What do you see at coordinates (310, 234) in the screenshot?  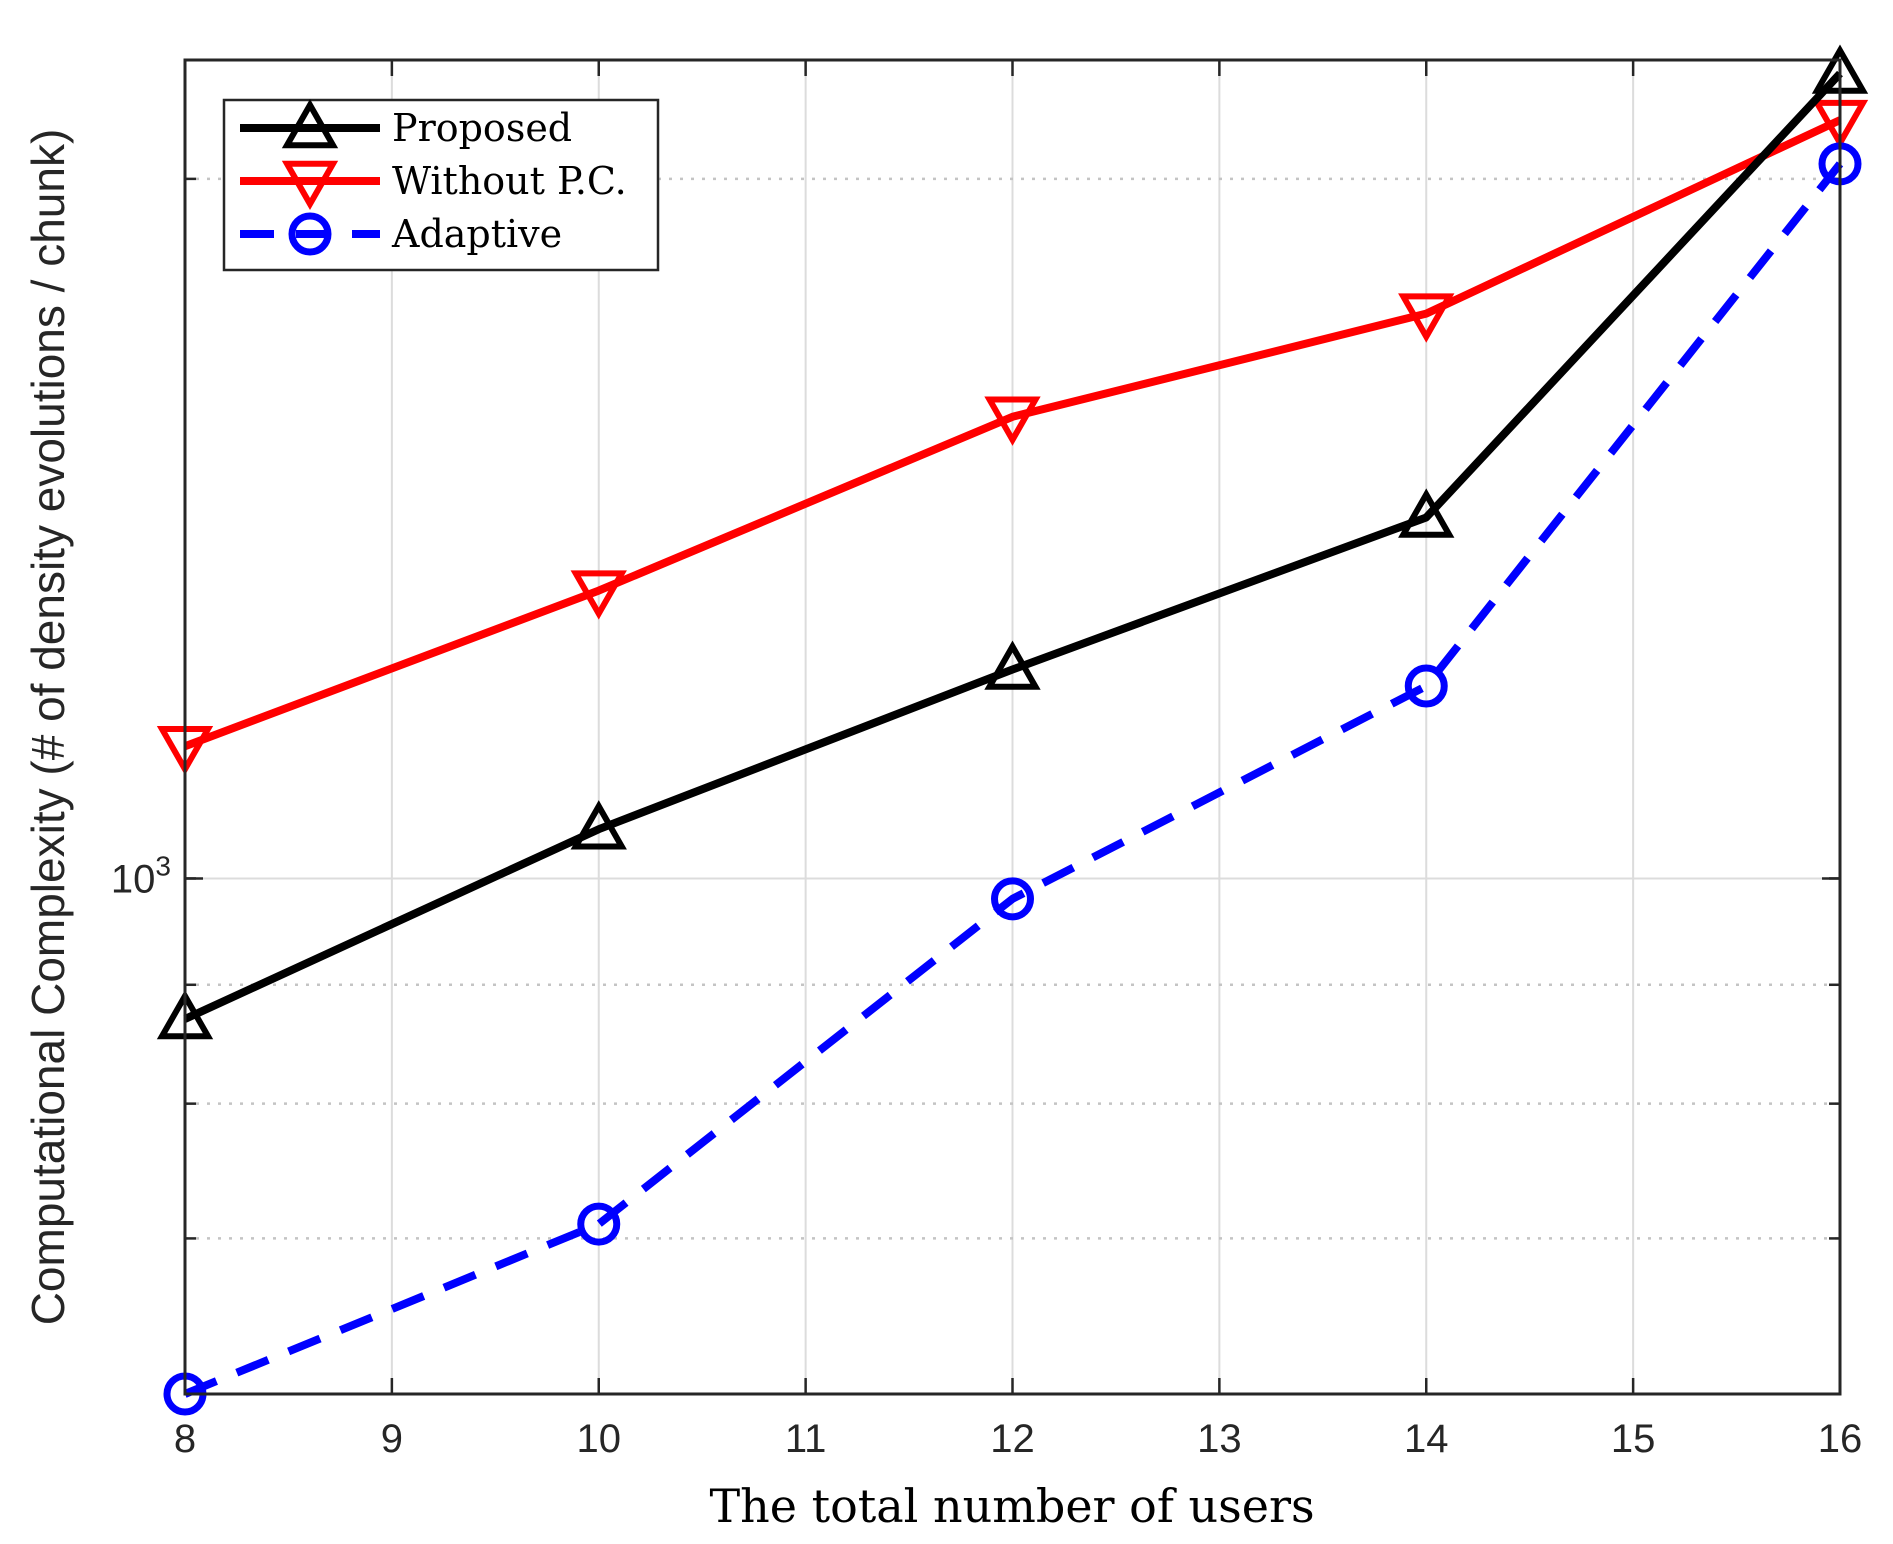 I see `legend-marker-adaptive` at bounding box center [310, 234].